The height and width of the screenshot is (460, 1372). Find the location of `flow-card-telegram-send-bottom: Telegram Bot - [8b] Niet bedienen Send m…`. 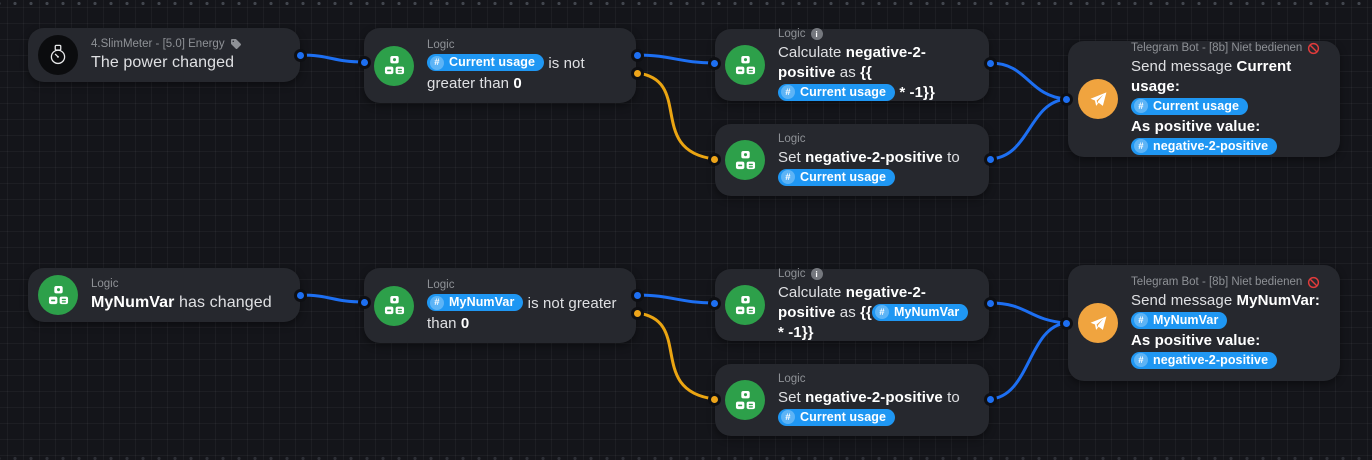

flow-card-telegram-send-bottom: Telegram Bot - [8b] Niet bedienen Send m… is located at coordinates (1204, 323).